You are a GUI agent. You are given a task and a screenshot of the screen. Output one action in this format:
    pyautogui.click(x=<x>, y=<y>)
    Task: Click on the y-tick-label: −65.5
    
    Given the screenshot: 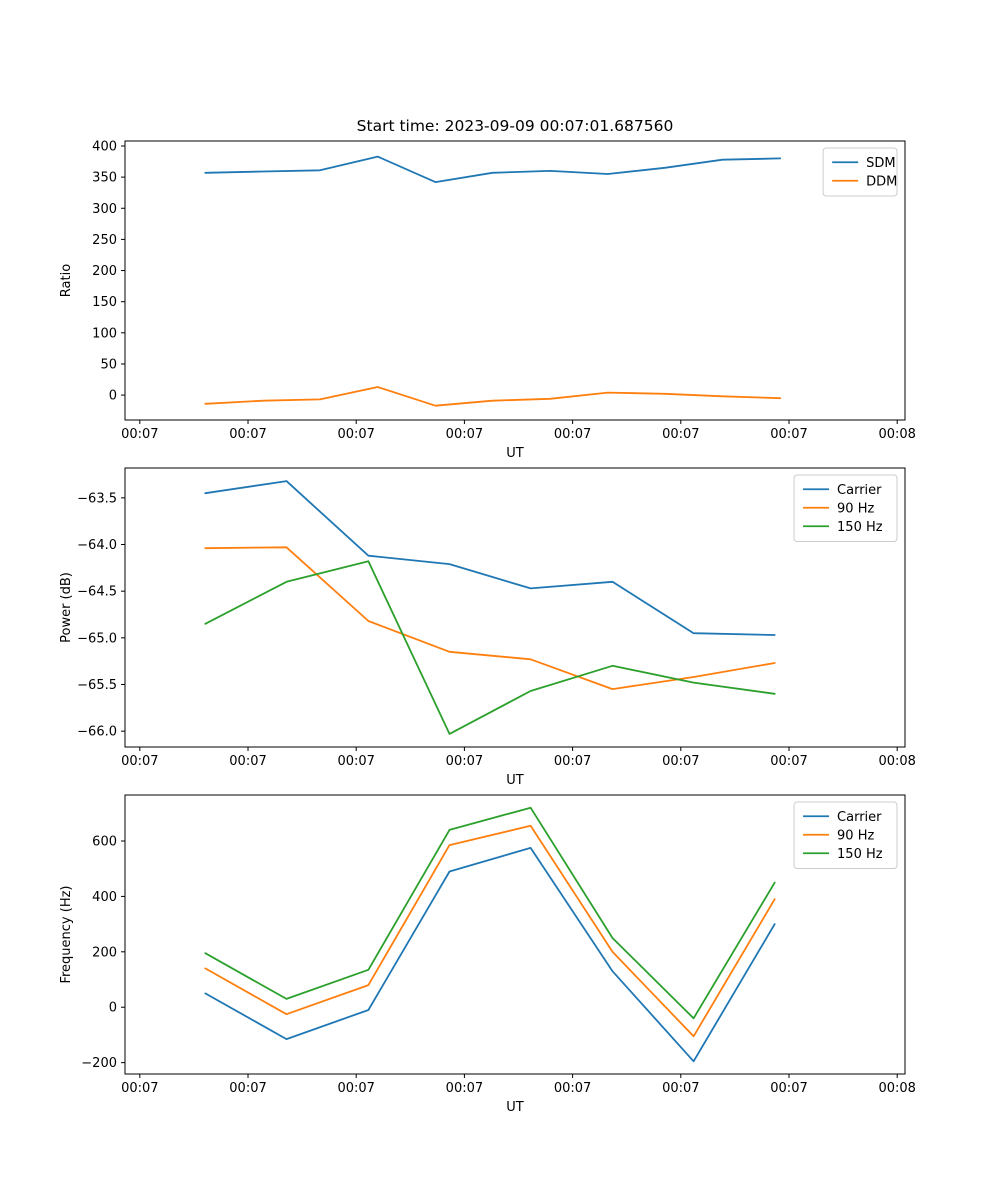 What is the action you would take?
    pyautogui.click(x=97, y=685)
    